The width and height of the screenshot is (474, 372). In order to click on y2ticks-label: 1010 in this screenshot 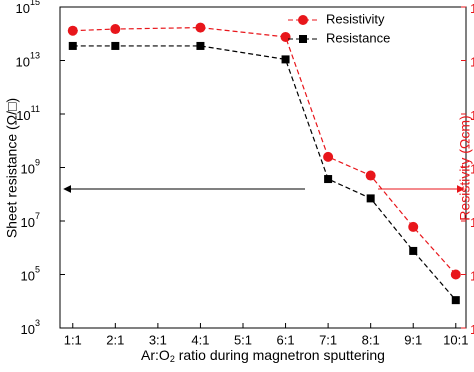, I will do `click(472, 8)`.